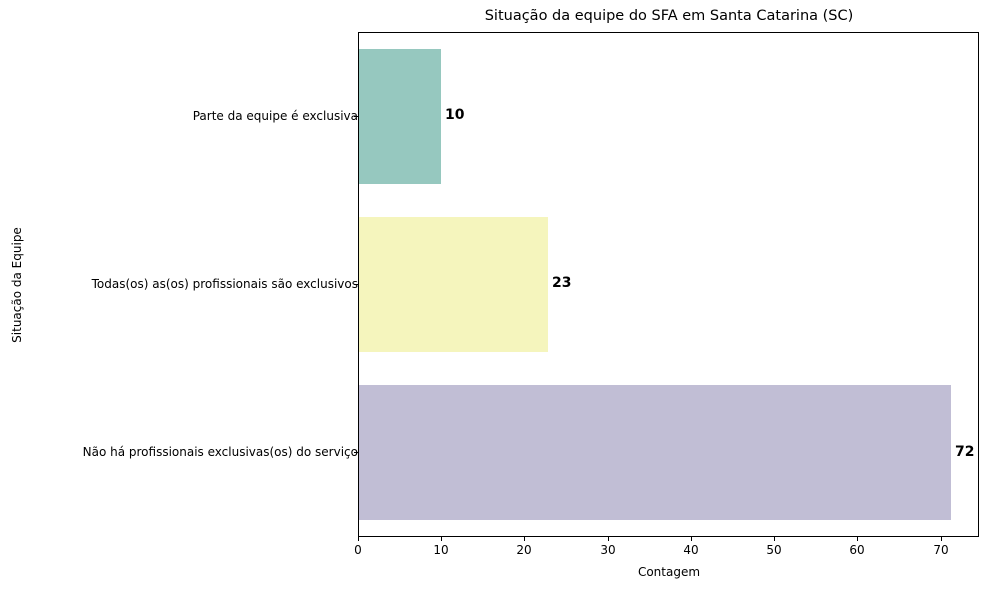 This screenshot has width=989, height=590. I want to click on bar-parte-exclusiva, so click(400, 116).